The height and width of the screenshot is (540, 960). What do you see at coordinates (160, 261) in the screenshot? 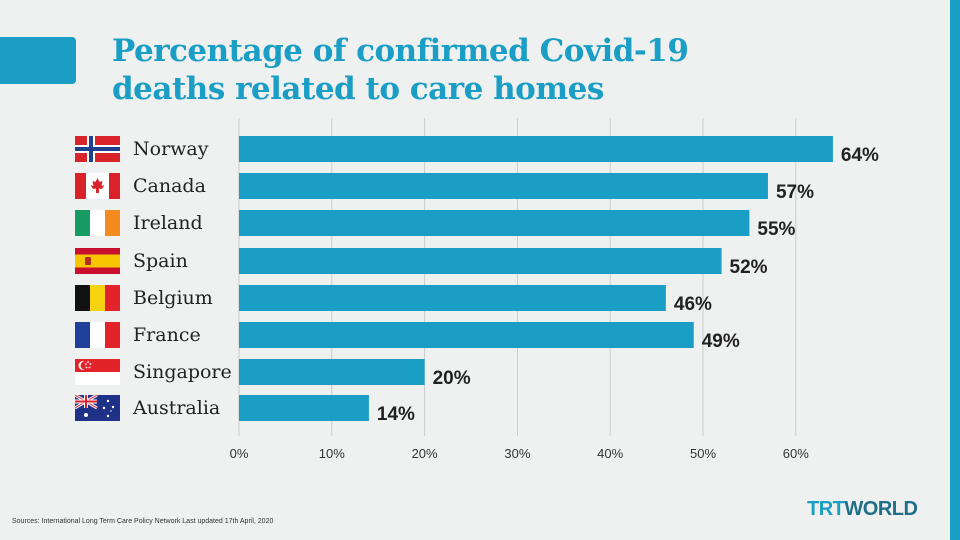
I see `category-label: Spain` at bounding box center [160, 261].